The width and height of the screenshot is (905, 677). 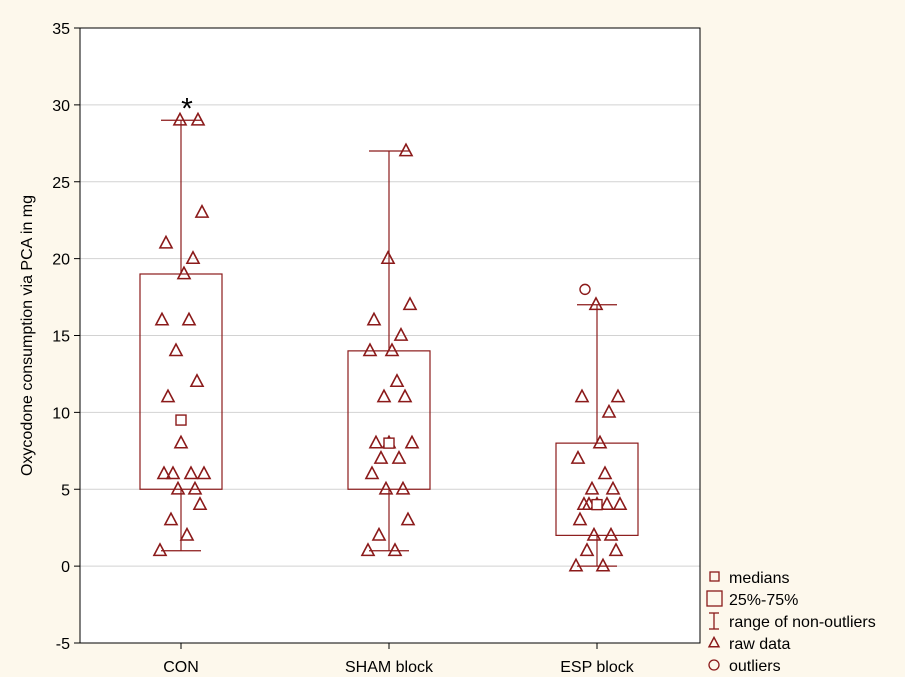 I want to click on legend-label: outliers, so click(x=755, y=666).